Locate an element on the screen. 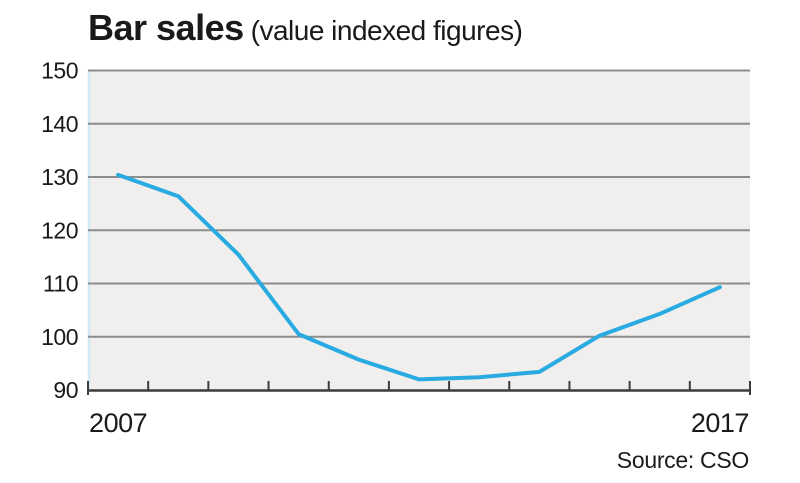 This screenshot has width=800, height=483. chart-title-main: Bar sales is located at coordinates (166, 27).